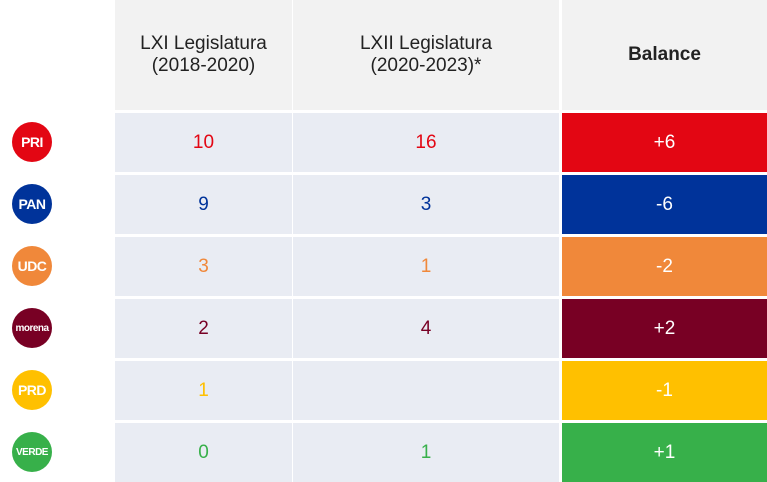 The height and width of the screenshot is (482, 767). What do you see at coordinates (664, 142) in the screenshot?
I see `balance-cell: +6` at bounding box center [664, 142].